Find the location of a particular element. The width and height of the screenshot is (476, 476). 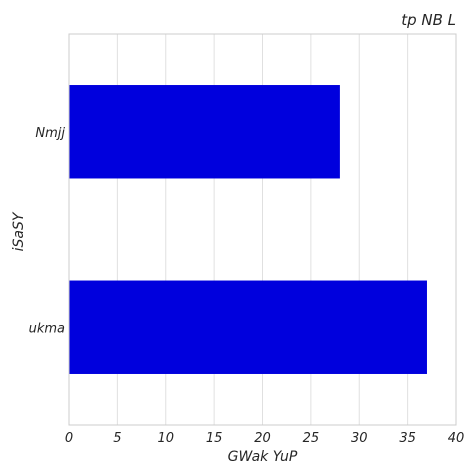

bar-nmjj is located at coordinates (204, 132).